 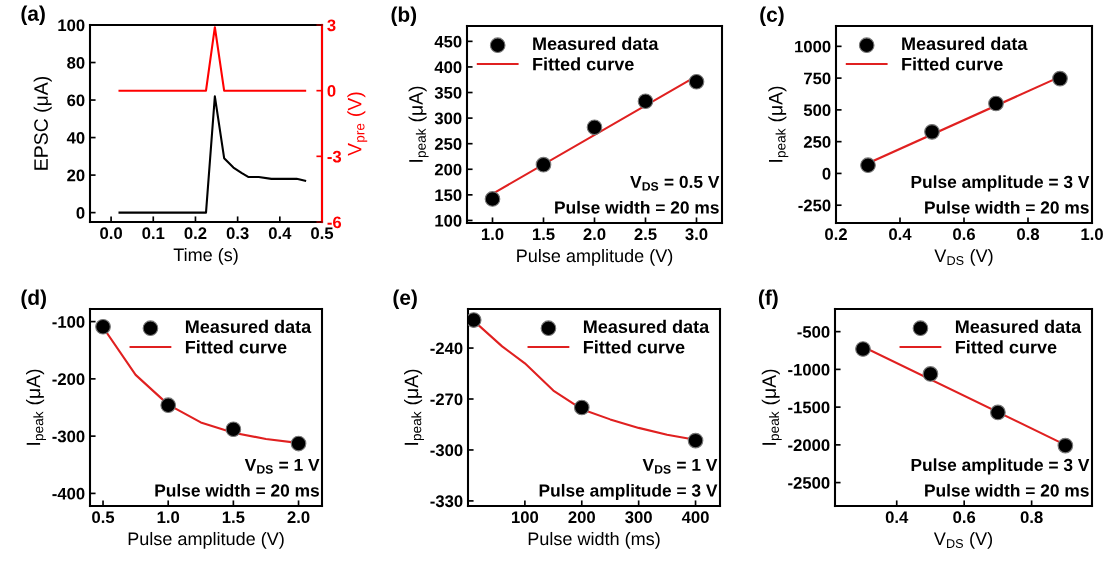 What do you see at coordinates (696, 234) in the screenshot?
I see `x-tick-label: 3.0` at bounding box center [696, 234].